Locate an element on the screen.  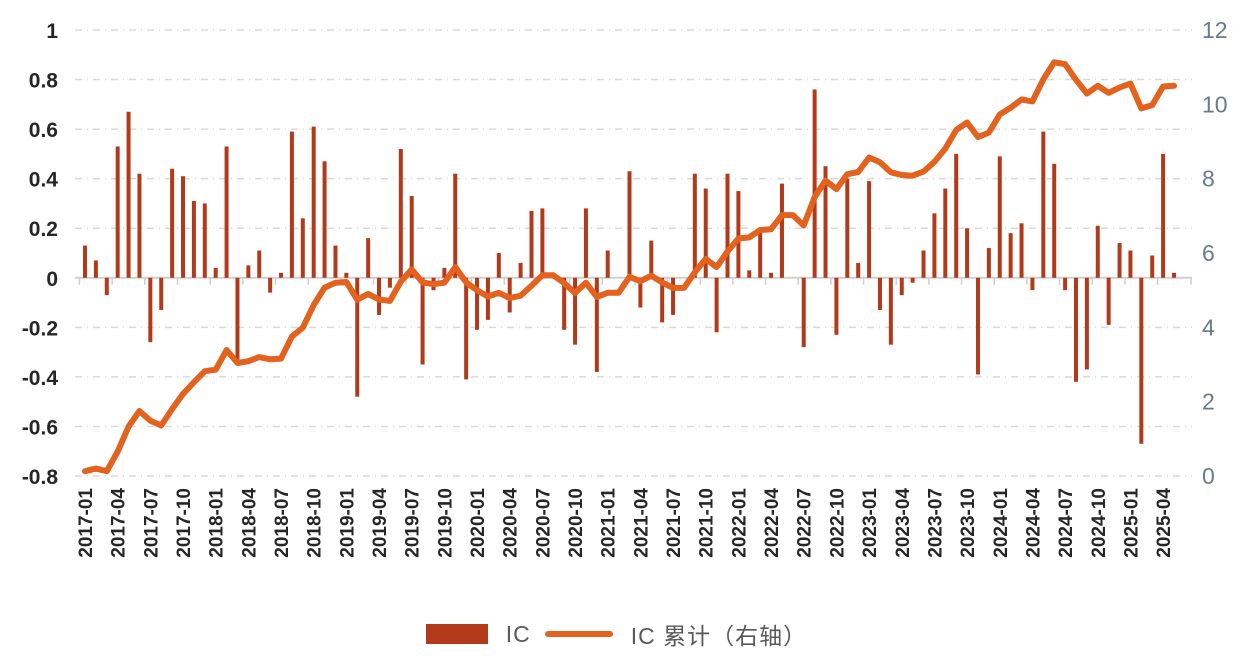
x-axis-tick-label: 2024-07 is located at coordinates (1066, 523).